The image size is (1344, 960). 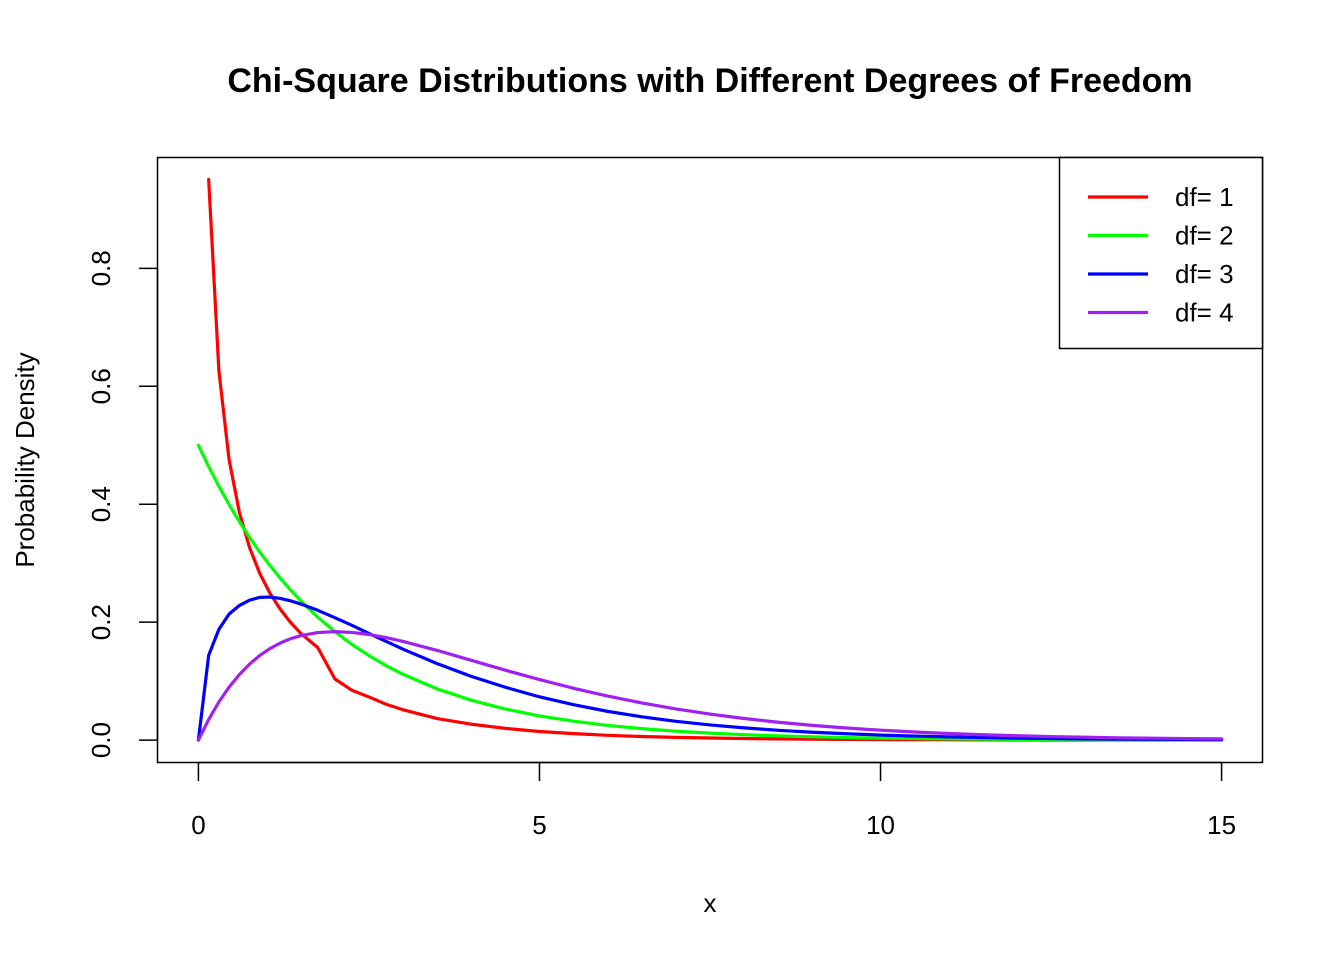 What do you see at coordinates (1221, 825) in the screenshot?
I see `x-tick-label: 15` at bounding box center [1221, 825].